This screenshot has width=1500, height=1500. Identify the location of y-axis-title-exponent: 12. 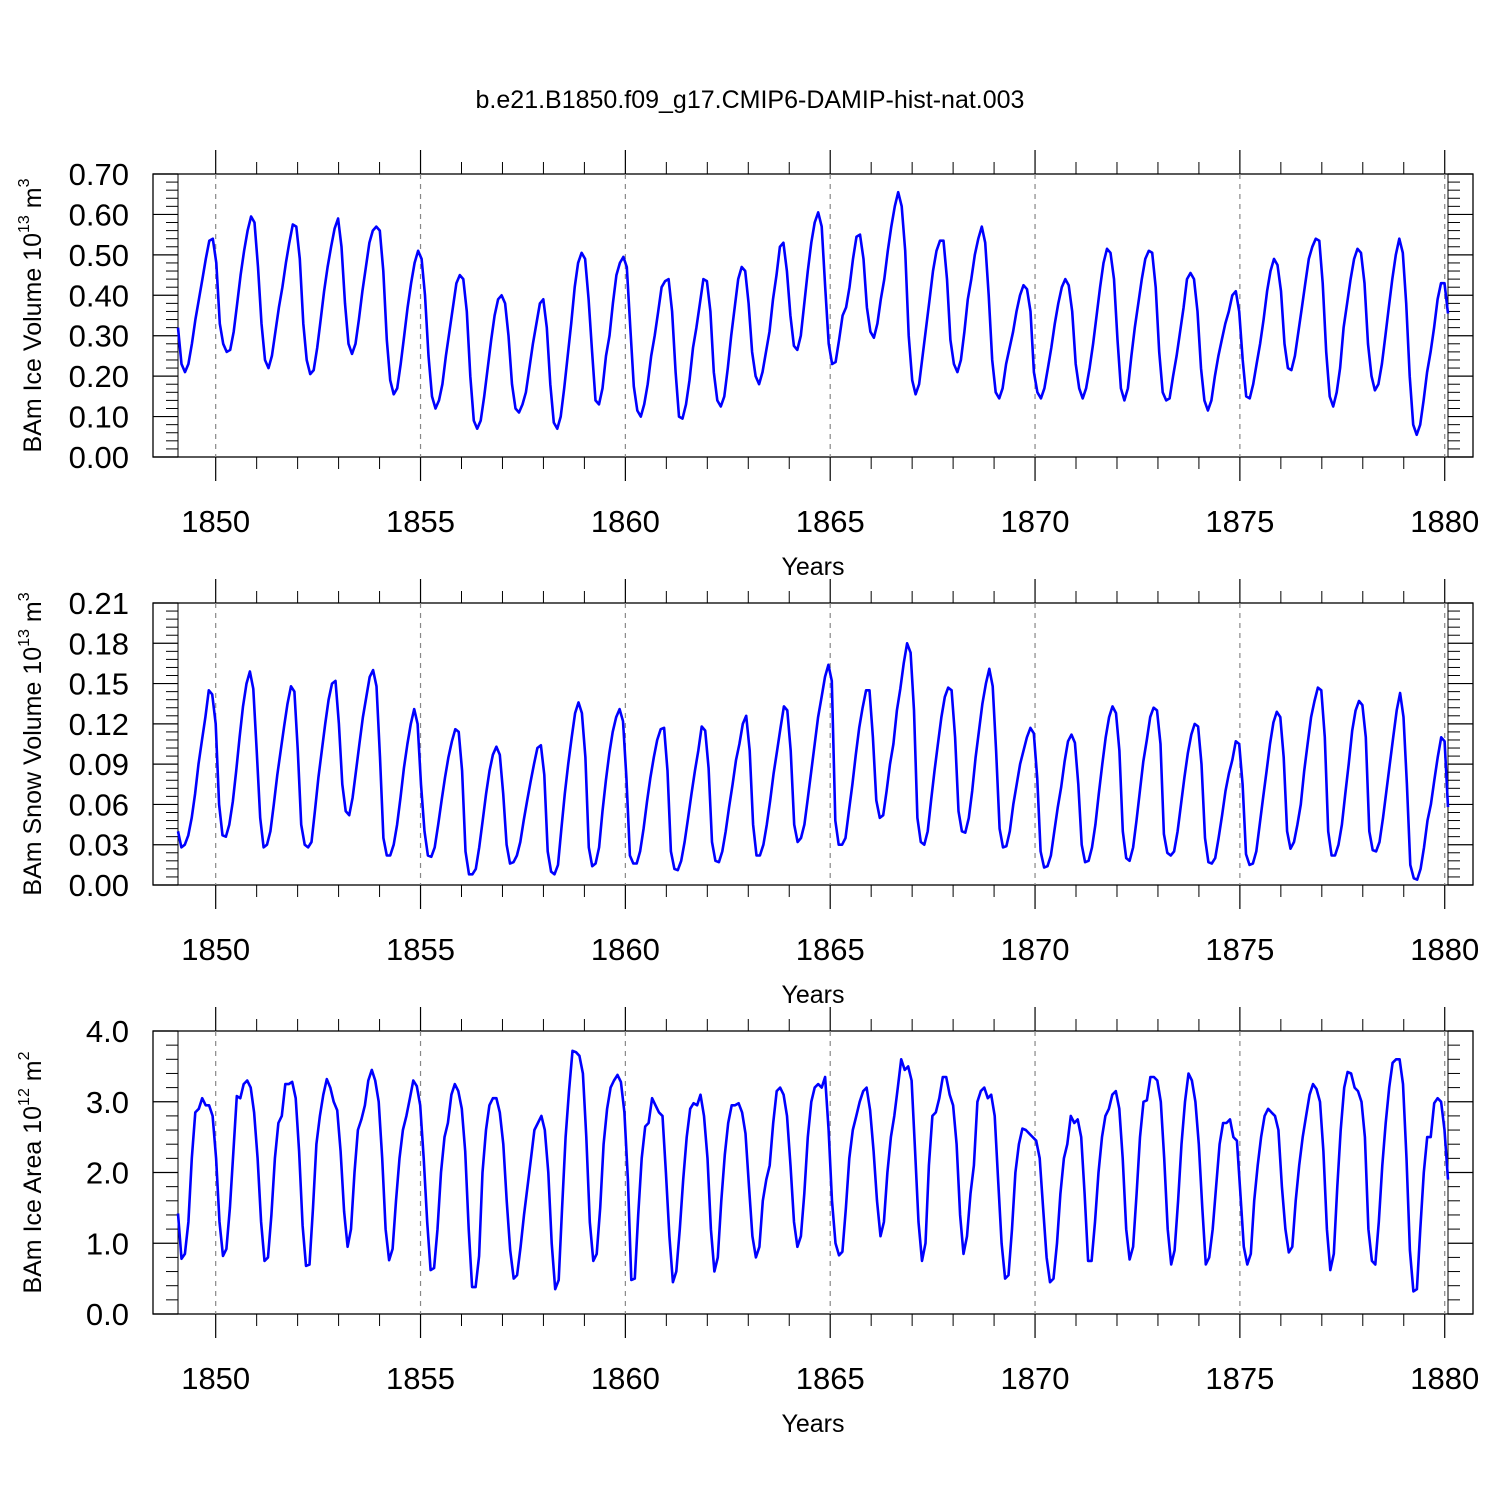
(24, 1097).